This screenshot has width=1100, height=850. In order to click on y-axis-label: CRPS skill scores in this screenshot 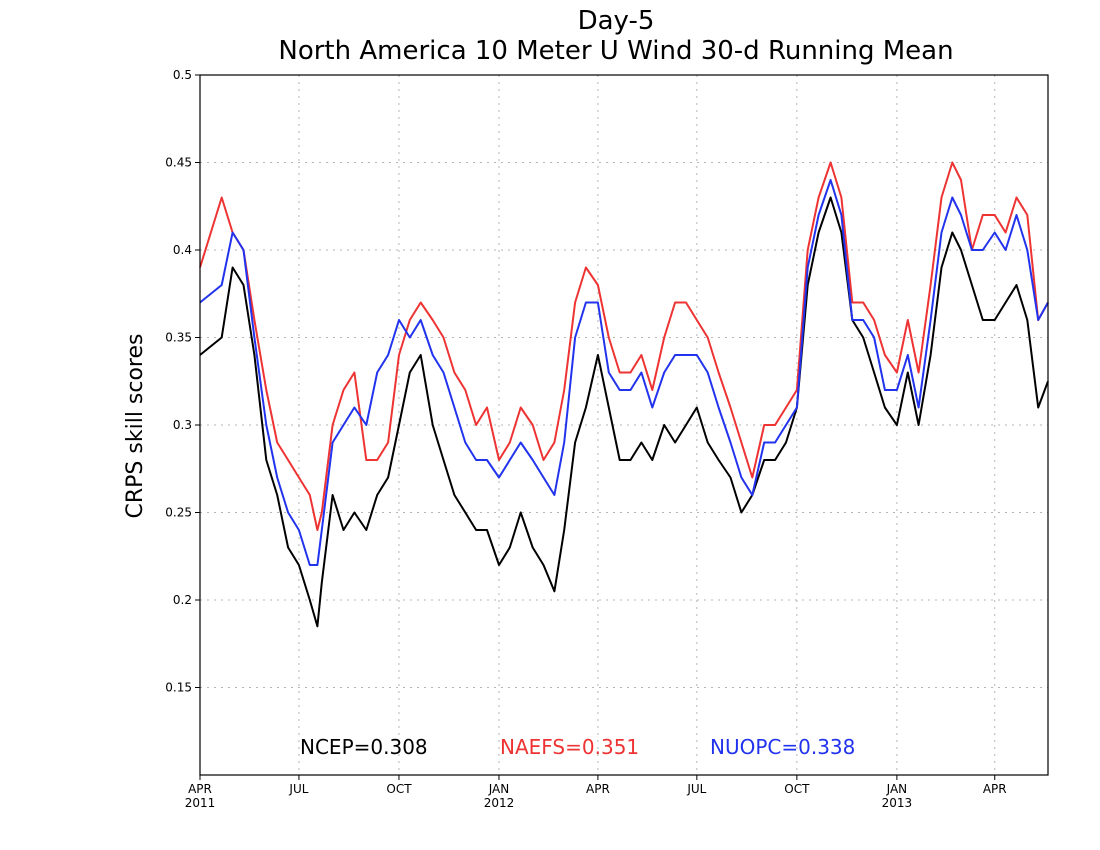, I will do `click(135, 426)`.